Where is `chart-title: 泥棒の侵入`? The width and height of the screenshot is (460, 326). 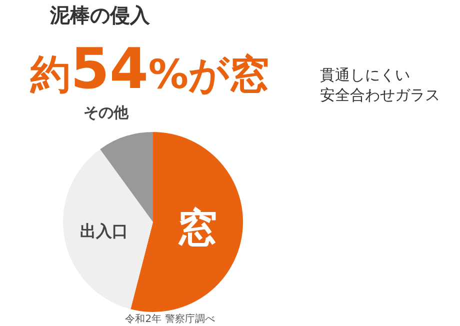
chart-title: 泥棒の侵入 is located at coordinates (100, 15).